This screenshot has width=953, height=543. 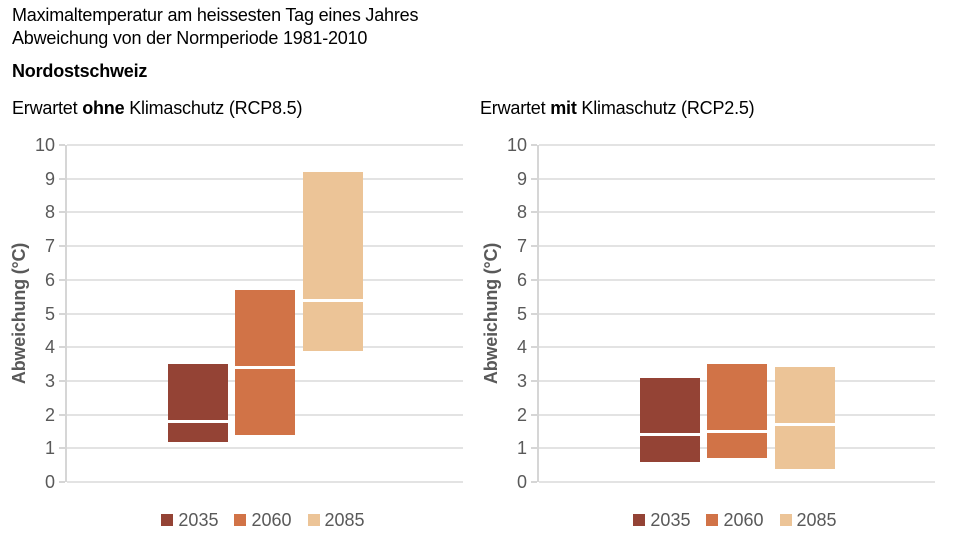 I want to click on subtitle-emphasis: mit, so click(x=563, y=108).